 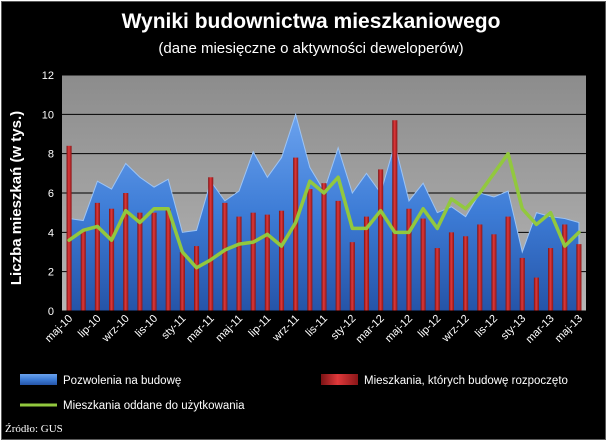 I want to click on y-axis-label: Liczba mieszkań (w tys.), so click(x=16, y=198).